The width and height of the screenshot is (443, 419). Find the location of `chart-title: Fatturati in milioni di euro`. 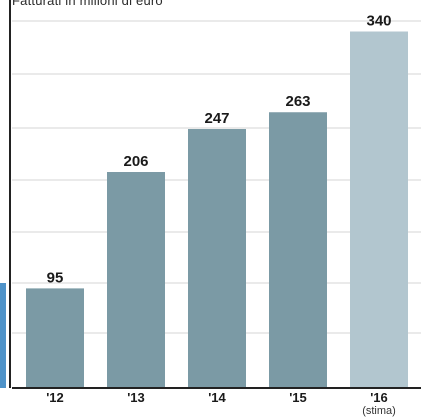

chart-title: Fatturati in milioni di euro is located at coordinates (87, 4).